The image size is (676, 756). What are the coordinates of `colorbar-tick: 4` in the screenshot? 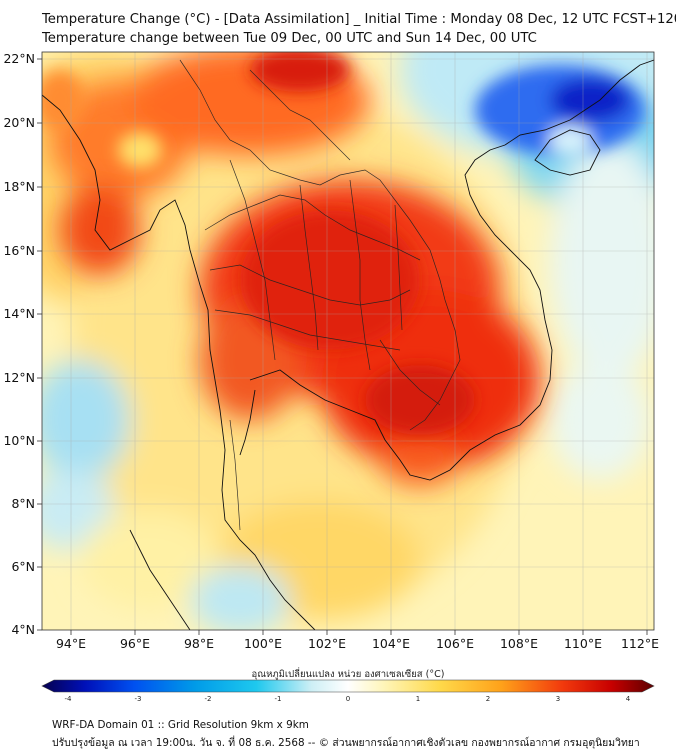 It's located at (628, 699).